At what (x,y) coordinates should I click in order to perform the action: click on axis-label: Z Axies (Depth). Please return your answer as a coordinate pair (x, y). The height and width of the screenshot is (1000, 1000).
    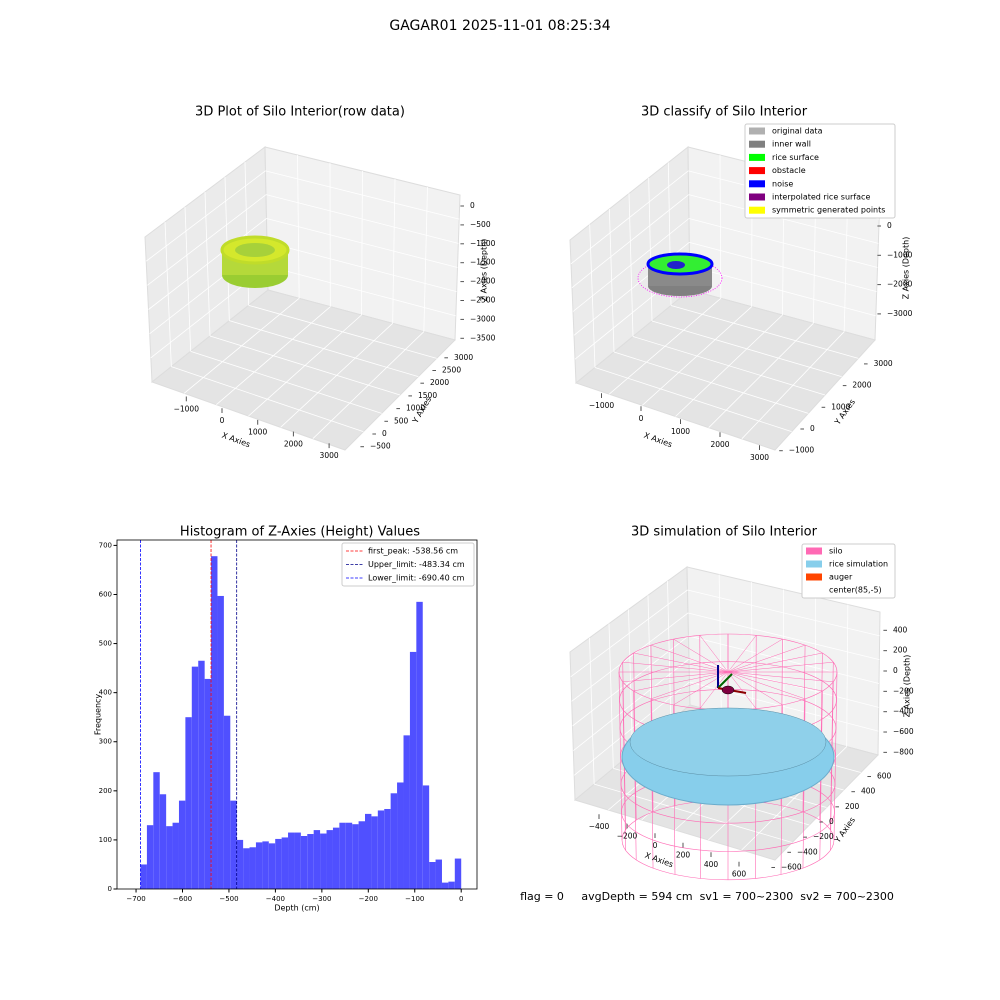
    Looking at the image, I should click on (906, 268).